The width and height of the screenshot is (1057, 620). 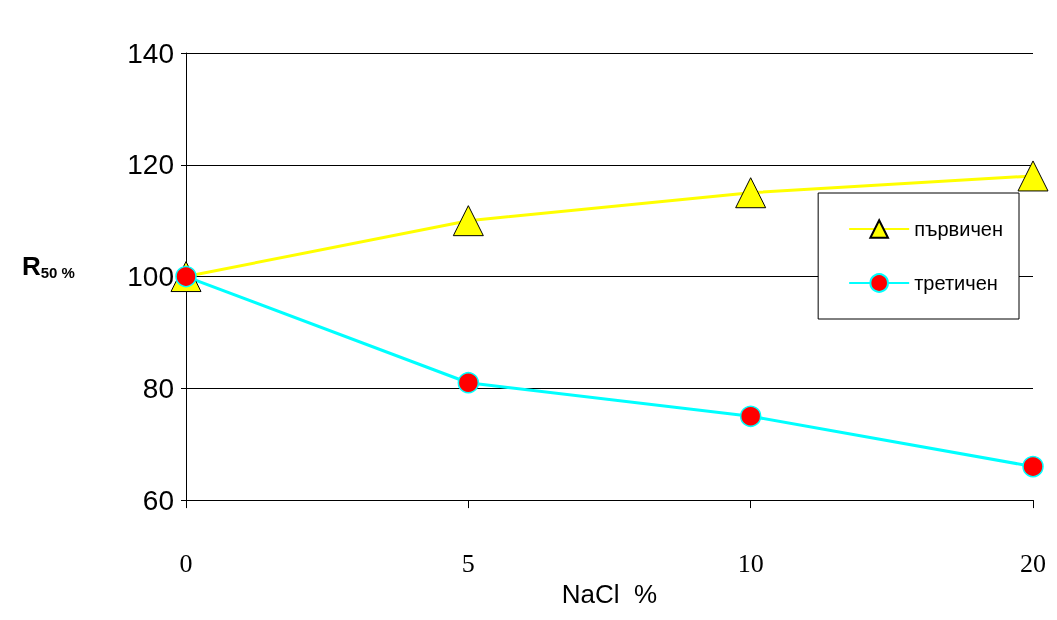 I want to click on x-tick-label: 5, so click(x=468, y=563).